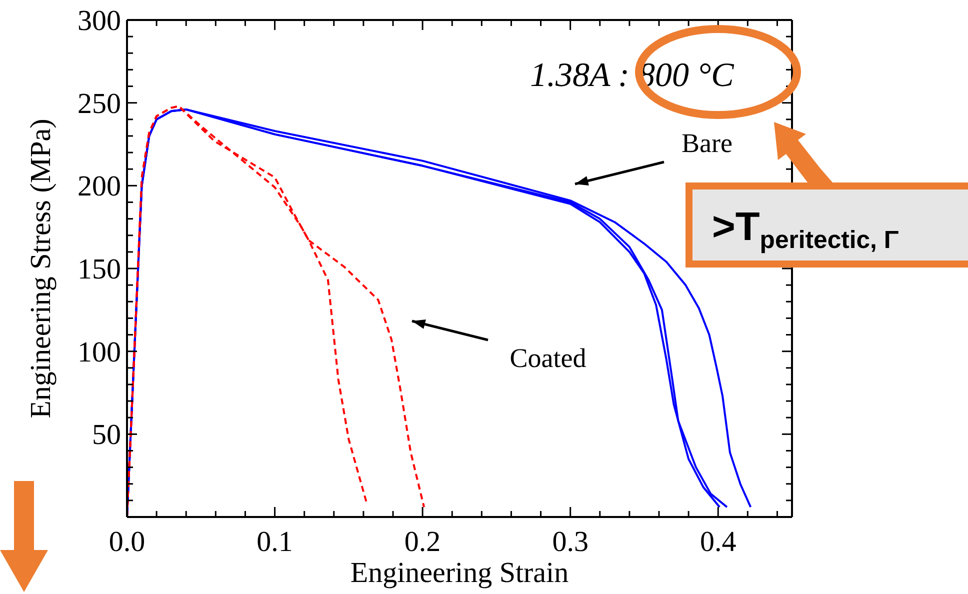  I want to click on x-tick-label: 0.0, so click(127, 542).